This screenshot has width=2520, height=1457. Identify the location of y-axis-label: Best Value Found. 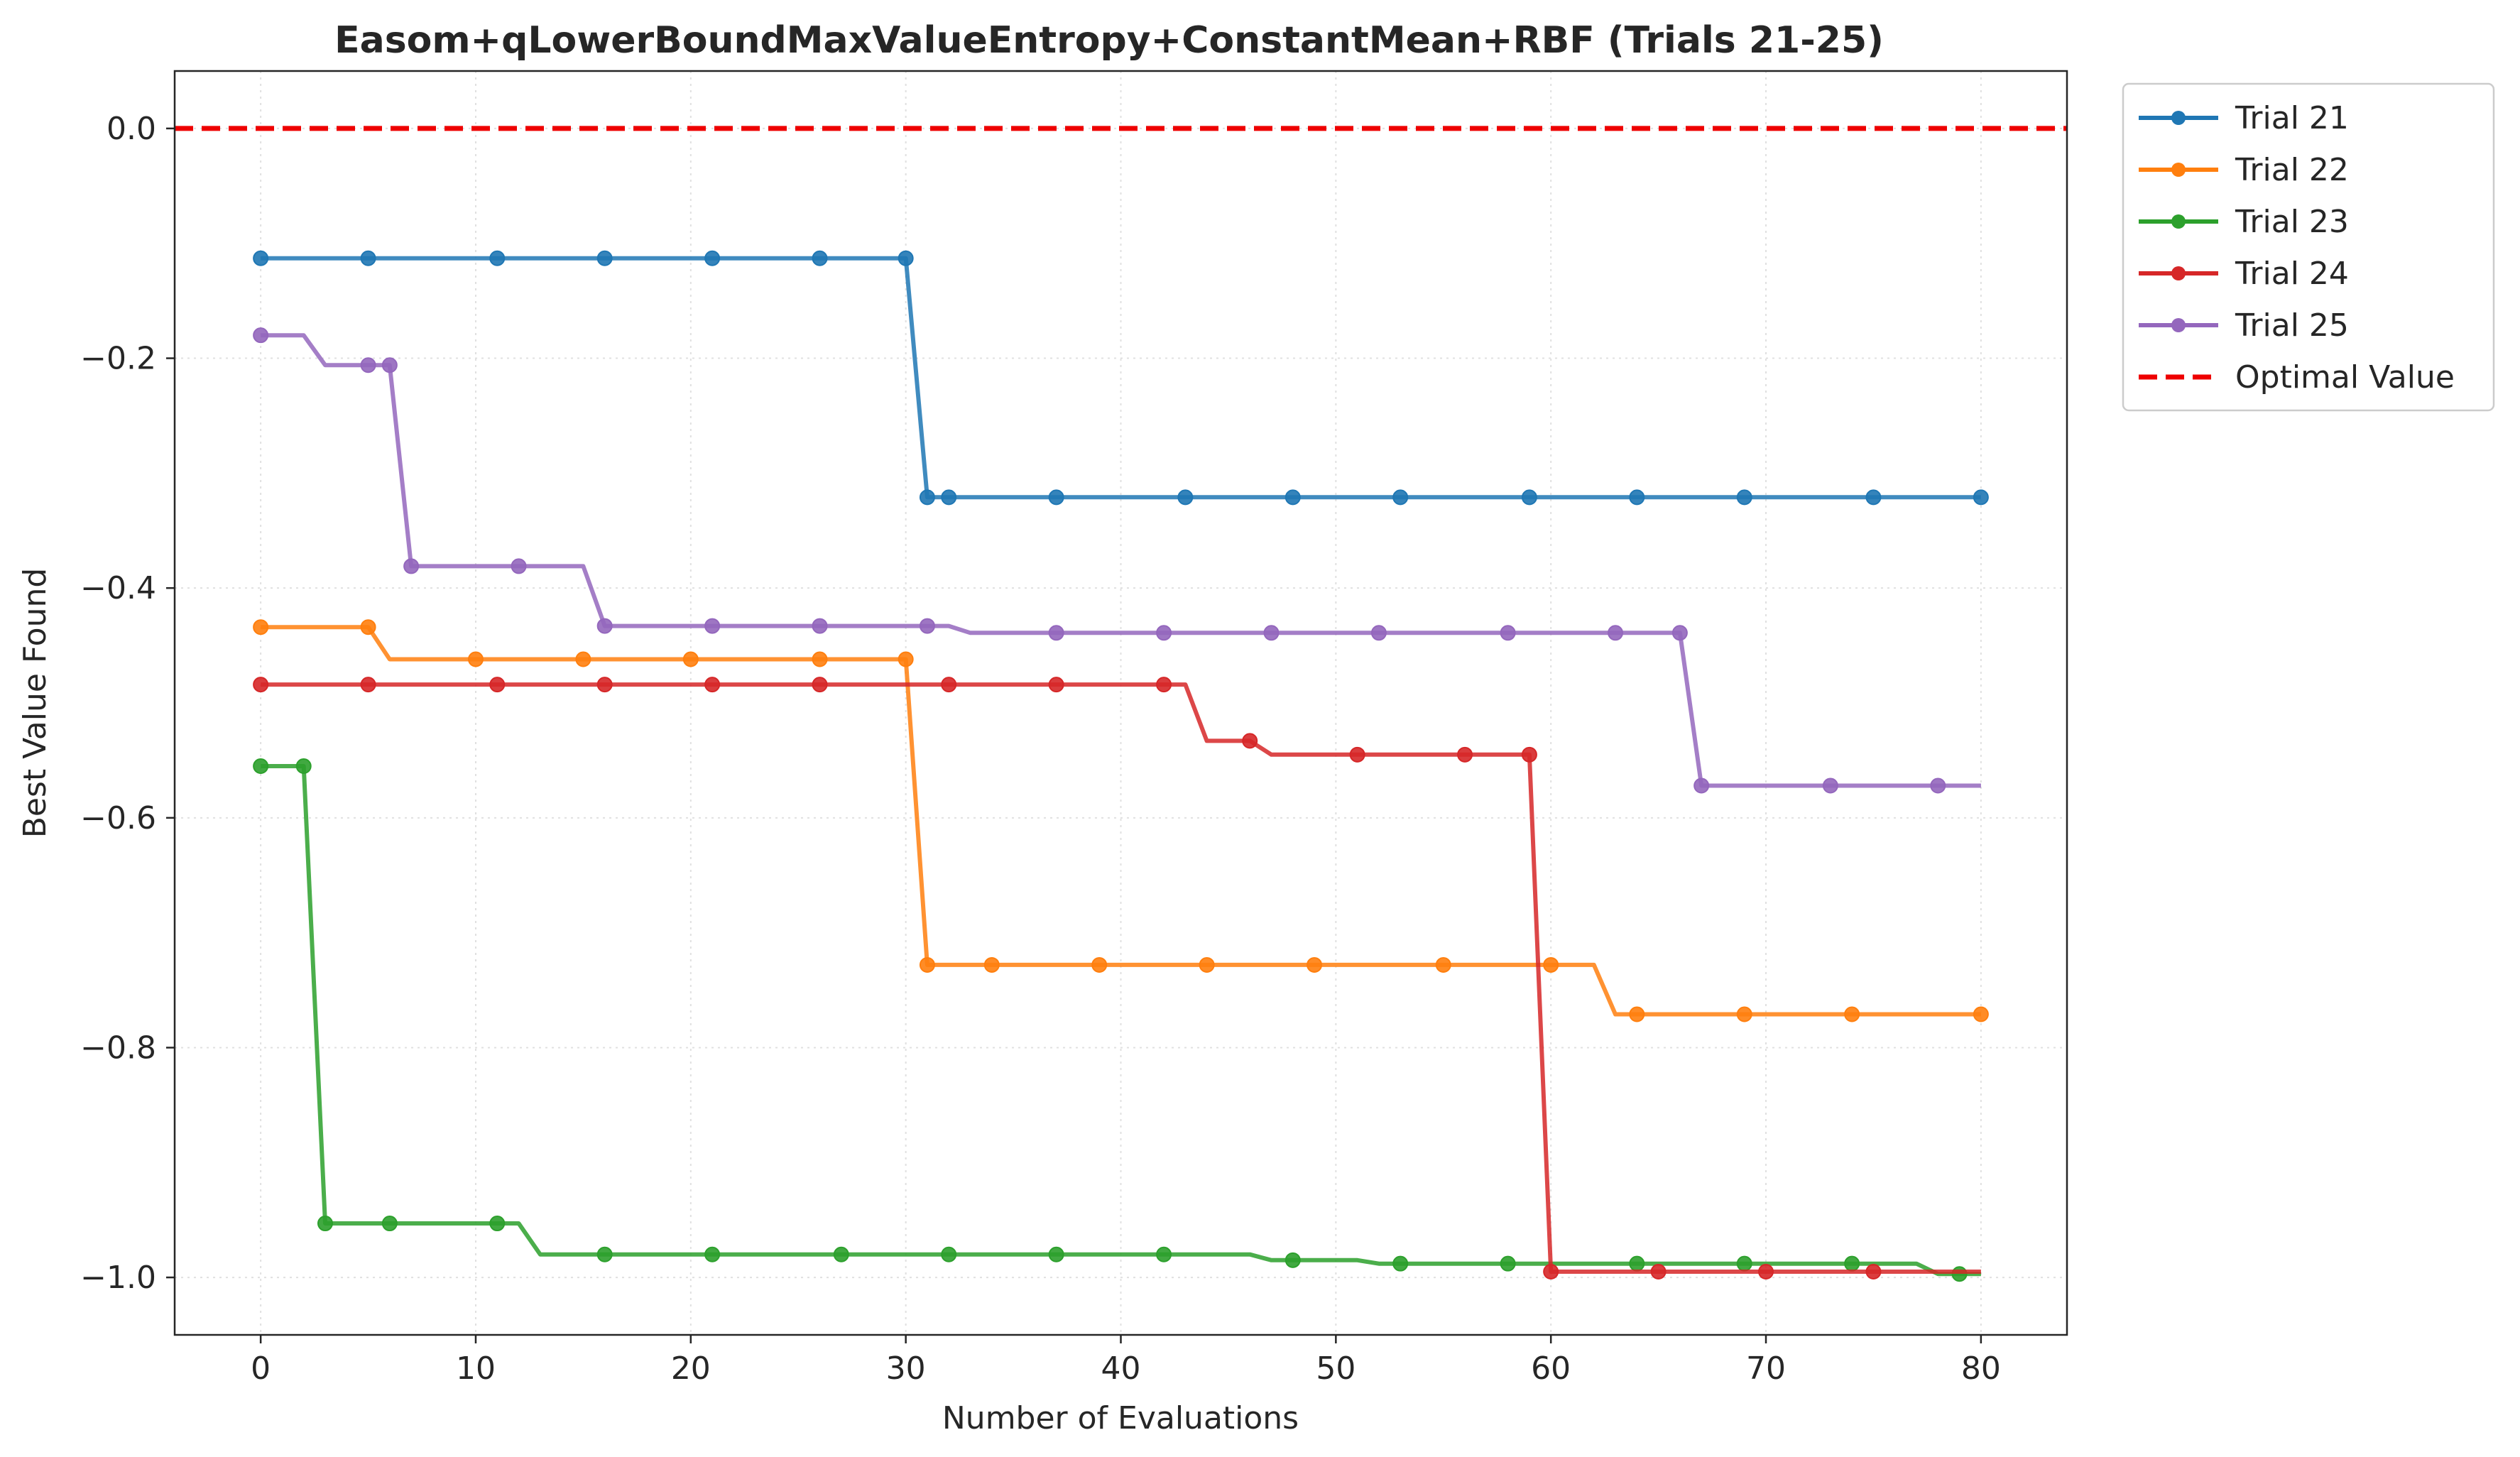
(35, 703).